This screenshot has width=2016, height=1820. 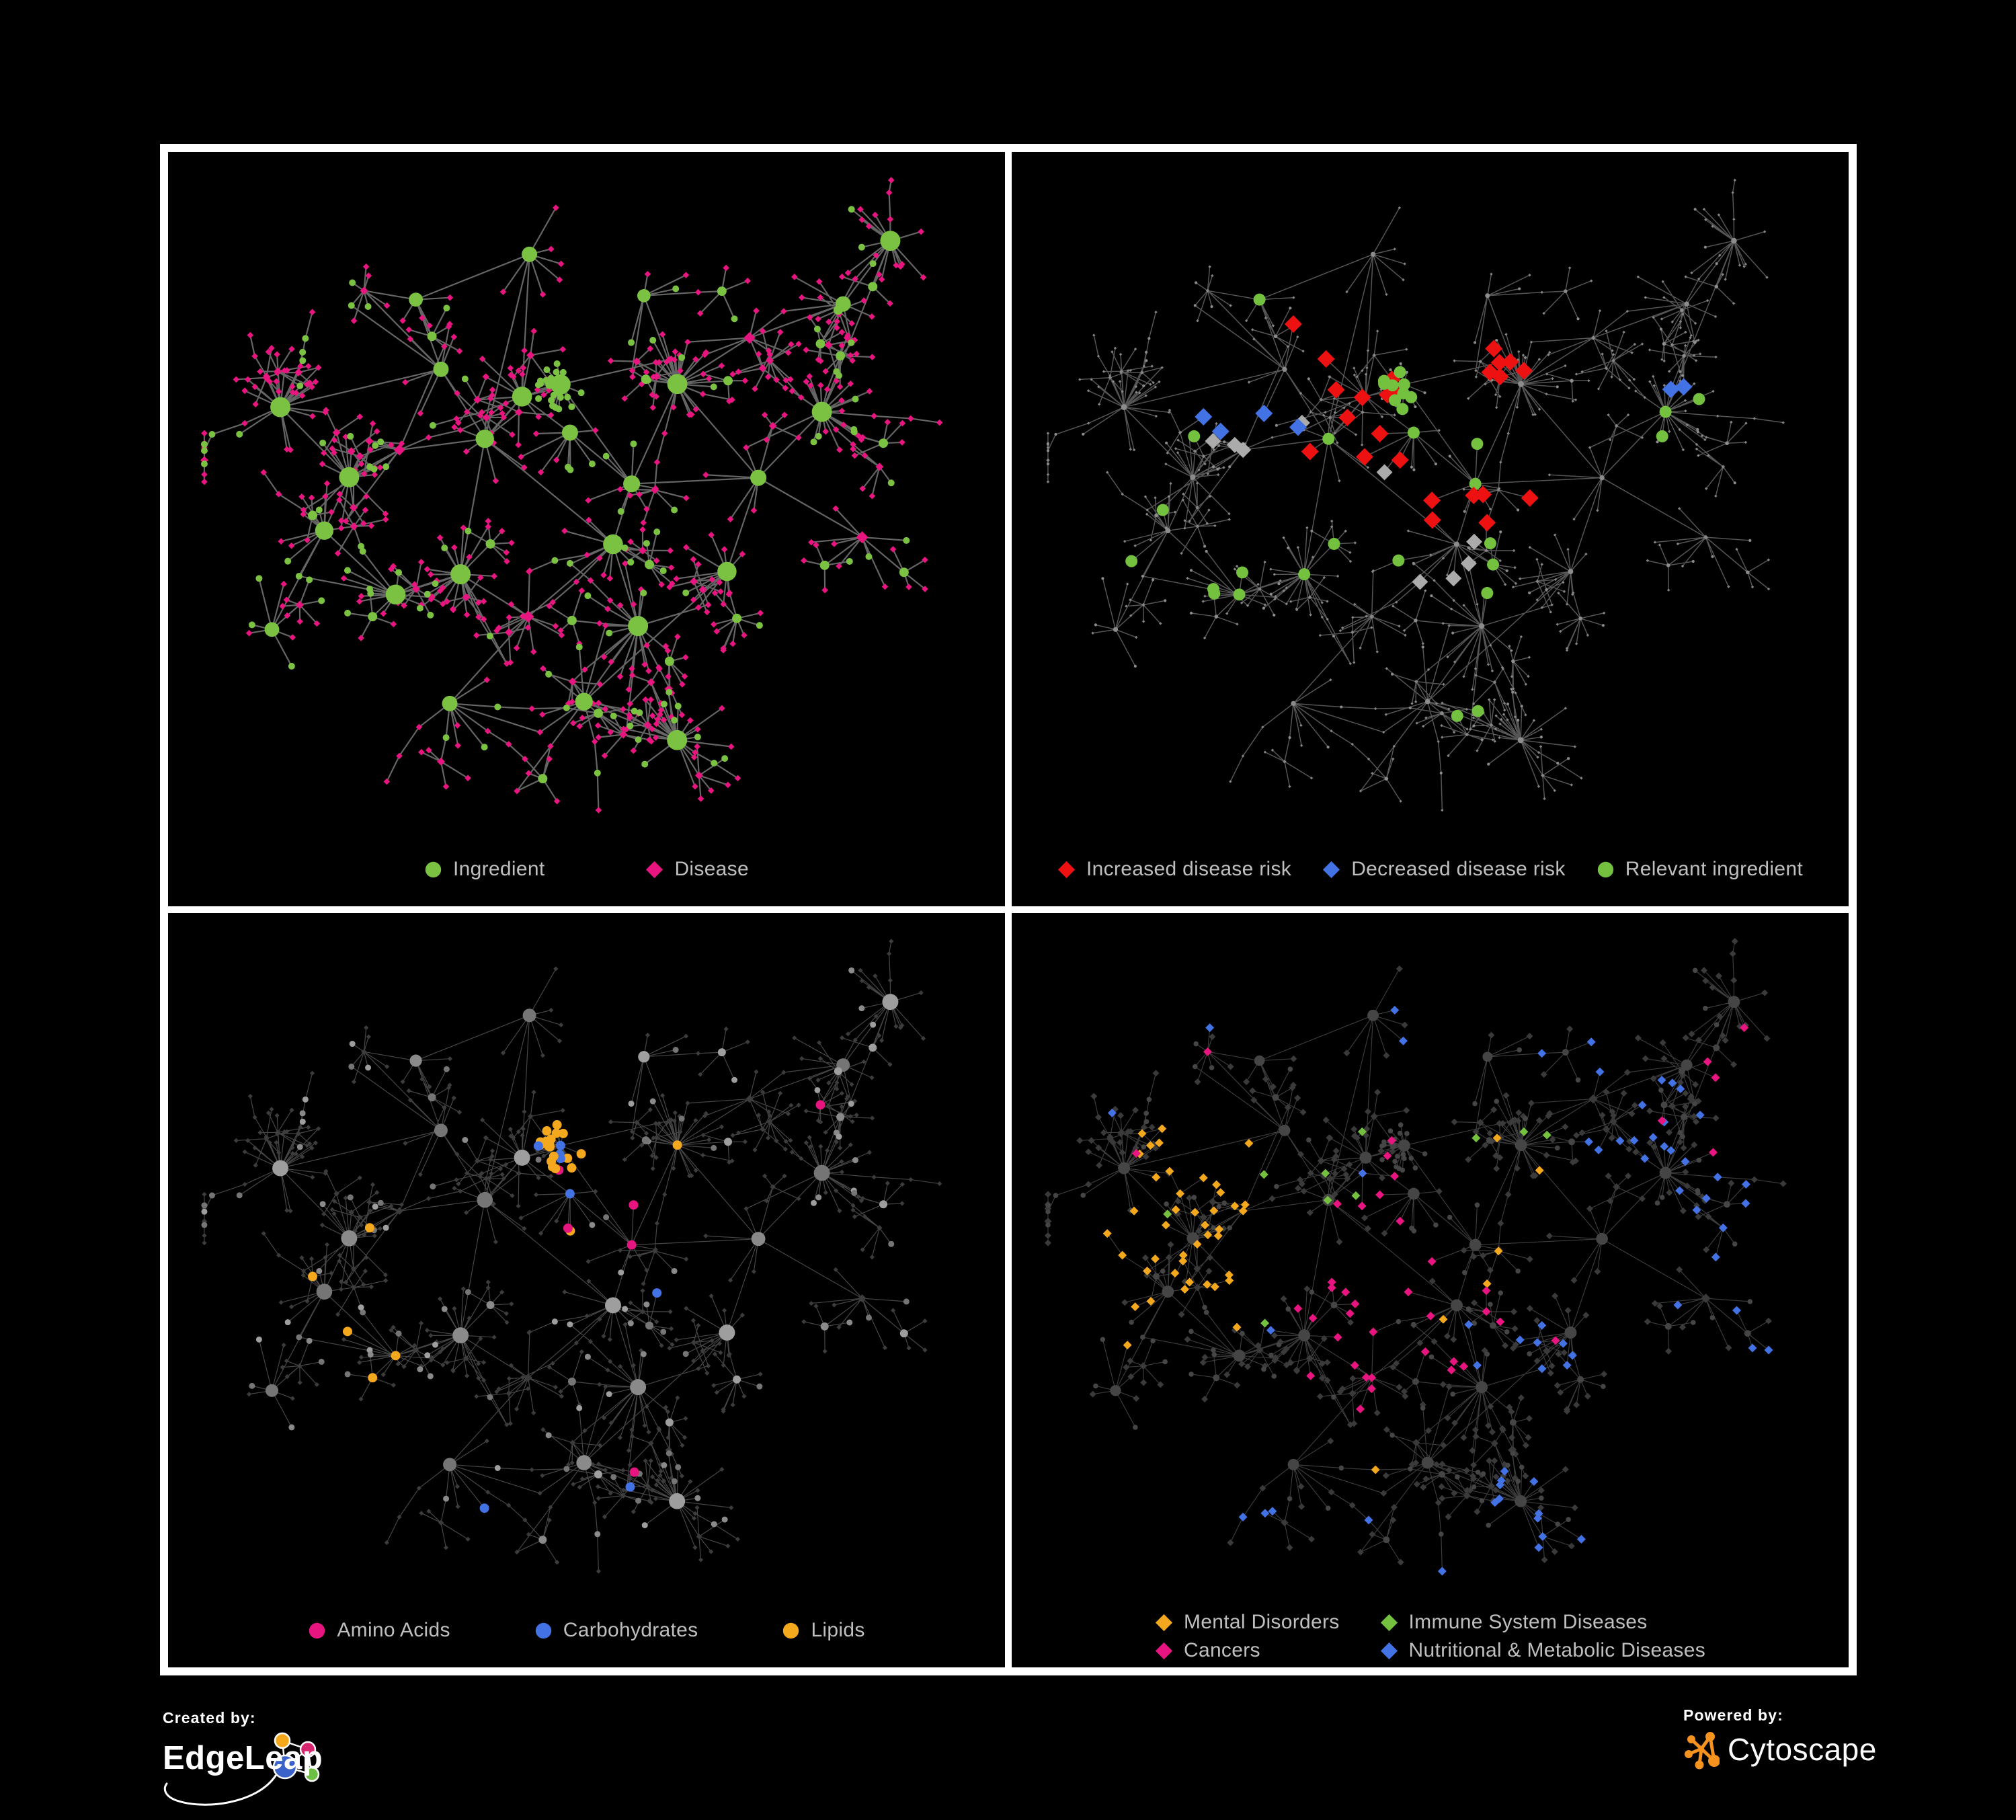 I want to click on legend-item-increased-disease-risk: Increased disease risk, so click(x=1174, y=869).